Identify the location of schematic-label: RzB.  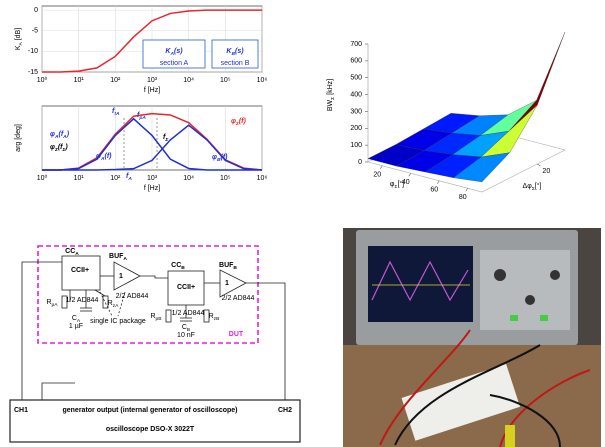
(214, 317).